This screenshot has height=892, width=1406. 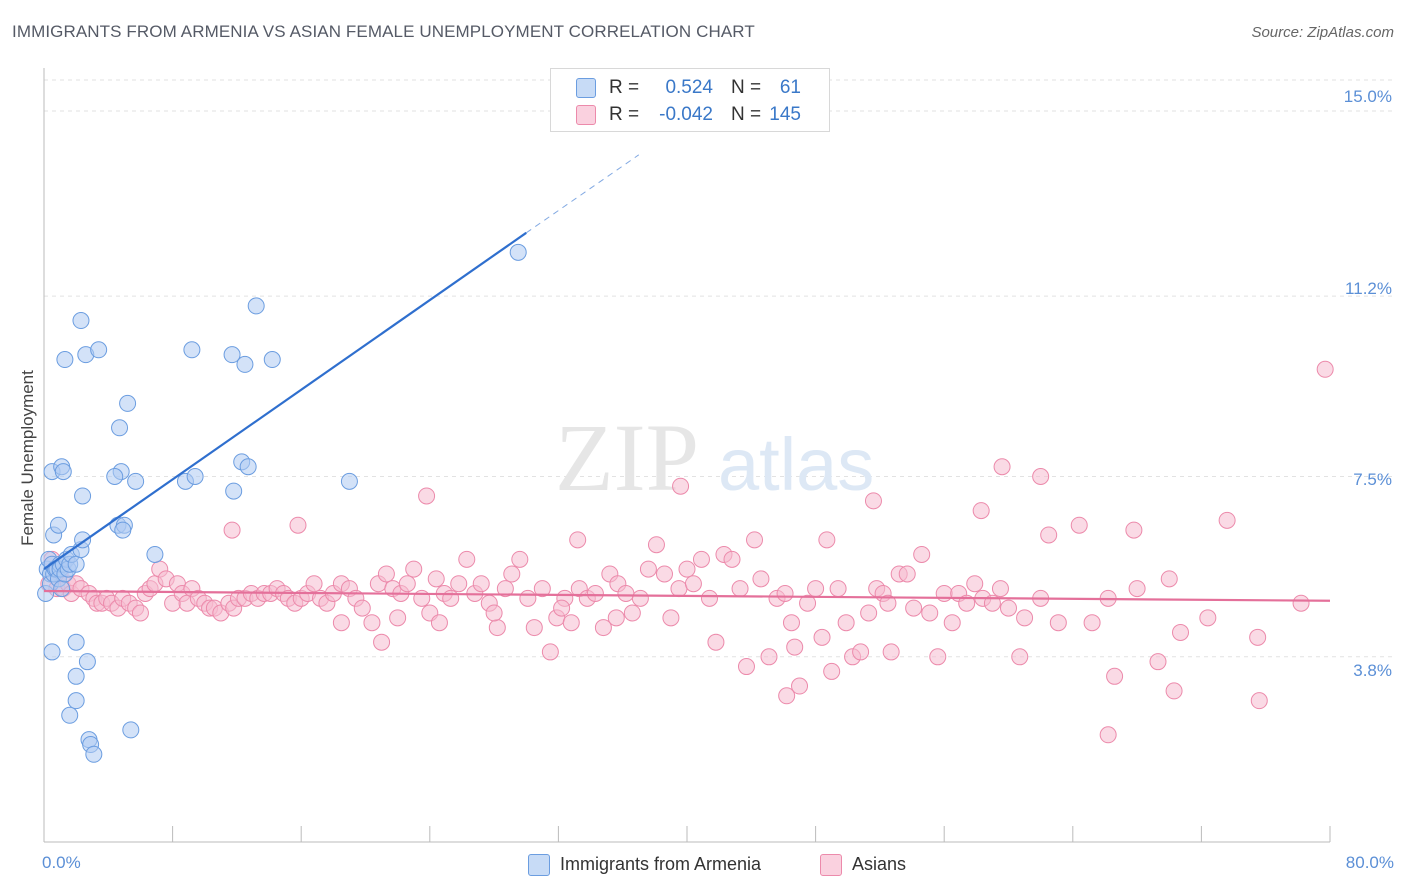 I want to click on legend-swatch-pink, so click(x=831, y=865).